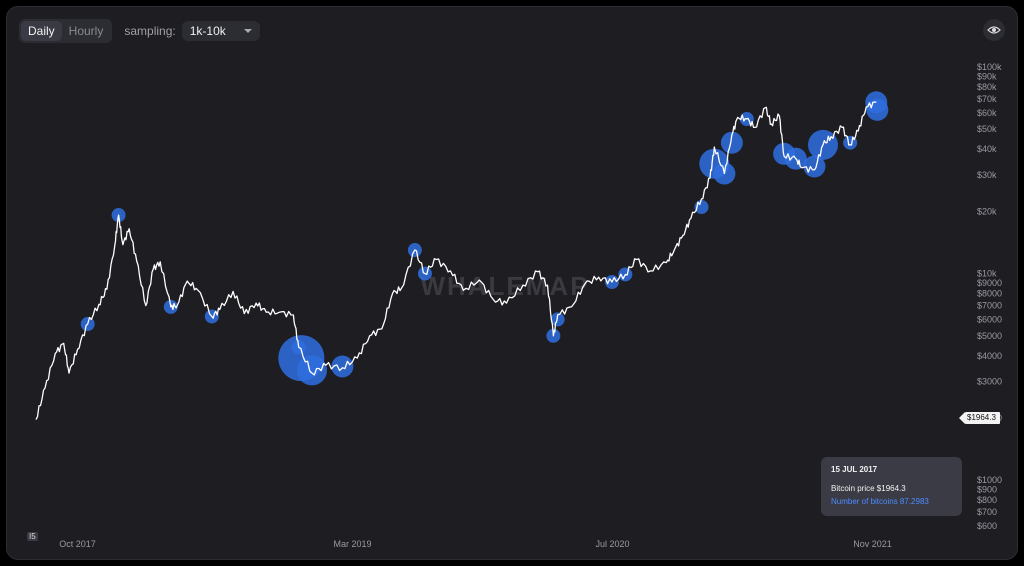  Describe the element at coordinates (989, 283) in the screenshot. I see `y-tick-label: $9000` at that location.